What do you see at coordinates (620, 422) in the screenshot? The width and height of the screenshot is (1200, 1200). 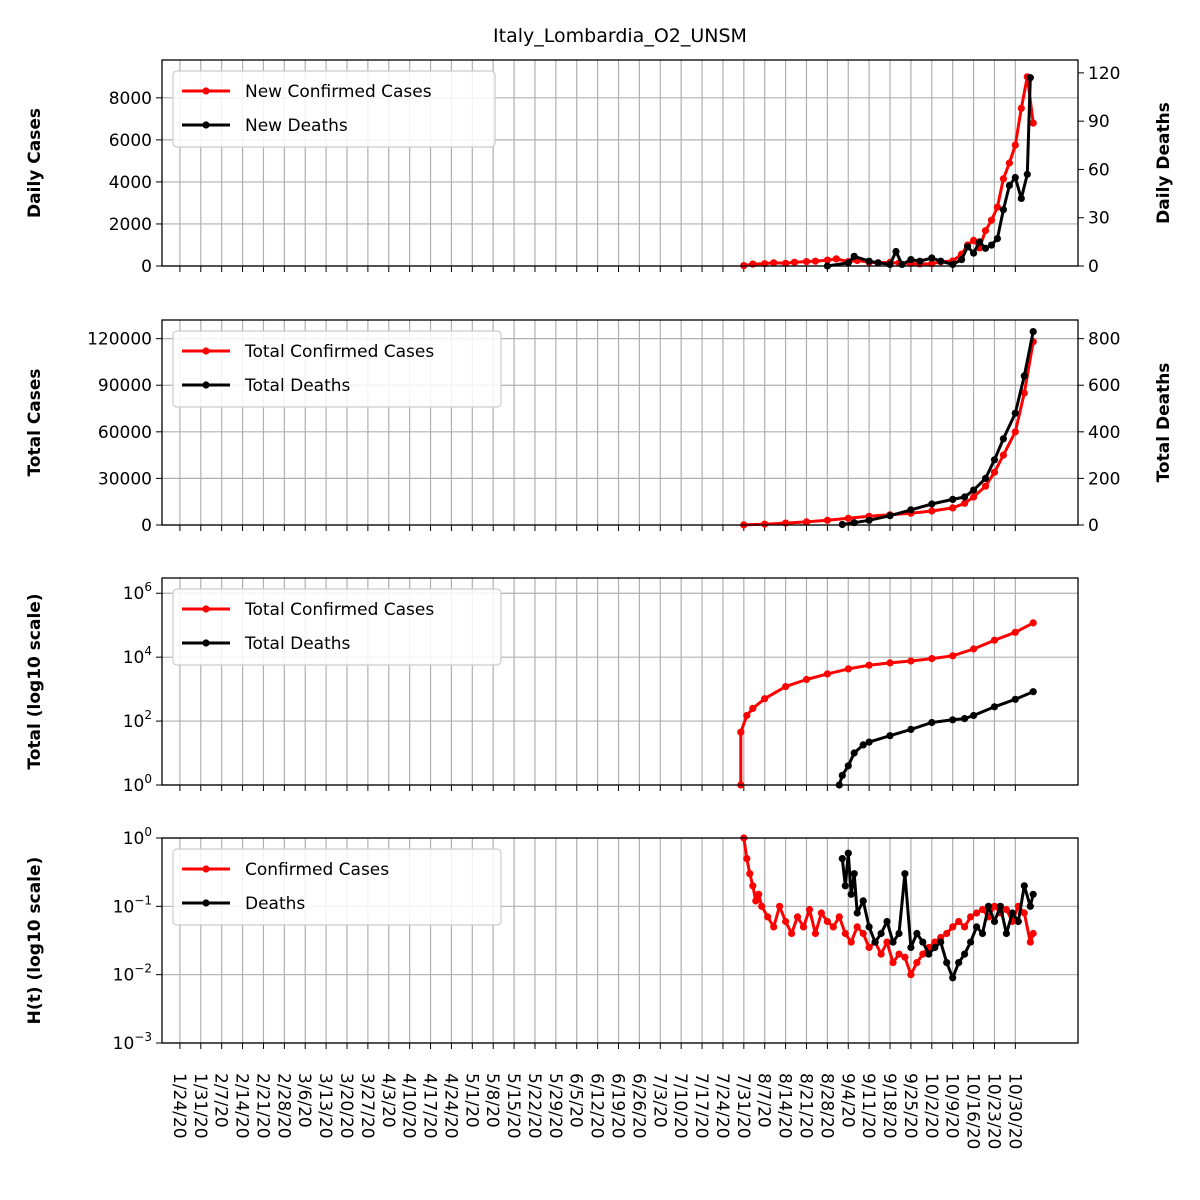 I see `plot-frame` at bounding box center [620, 422].